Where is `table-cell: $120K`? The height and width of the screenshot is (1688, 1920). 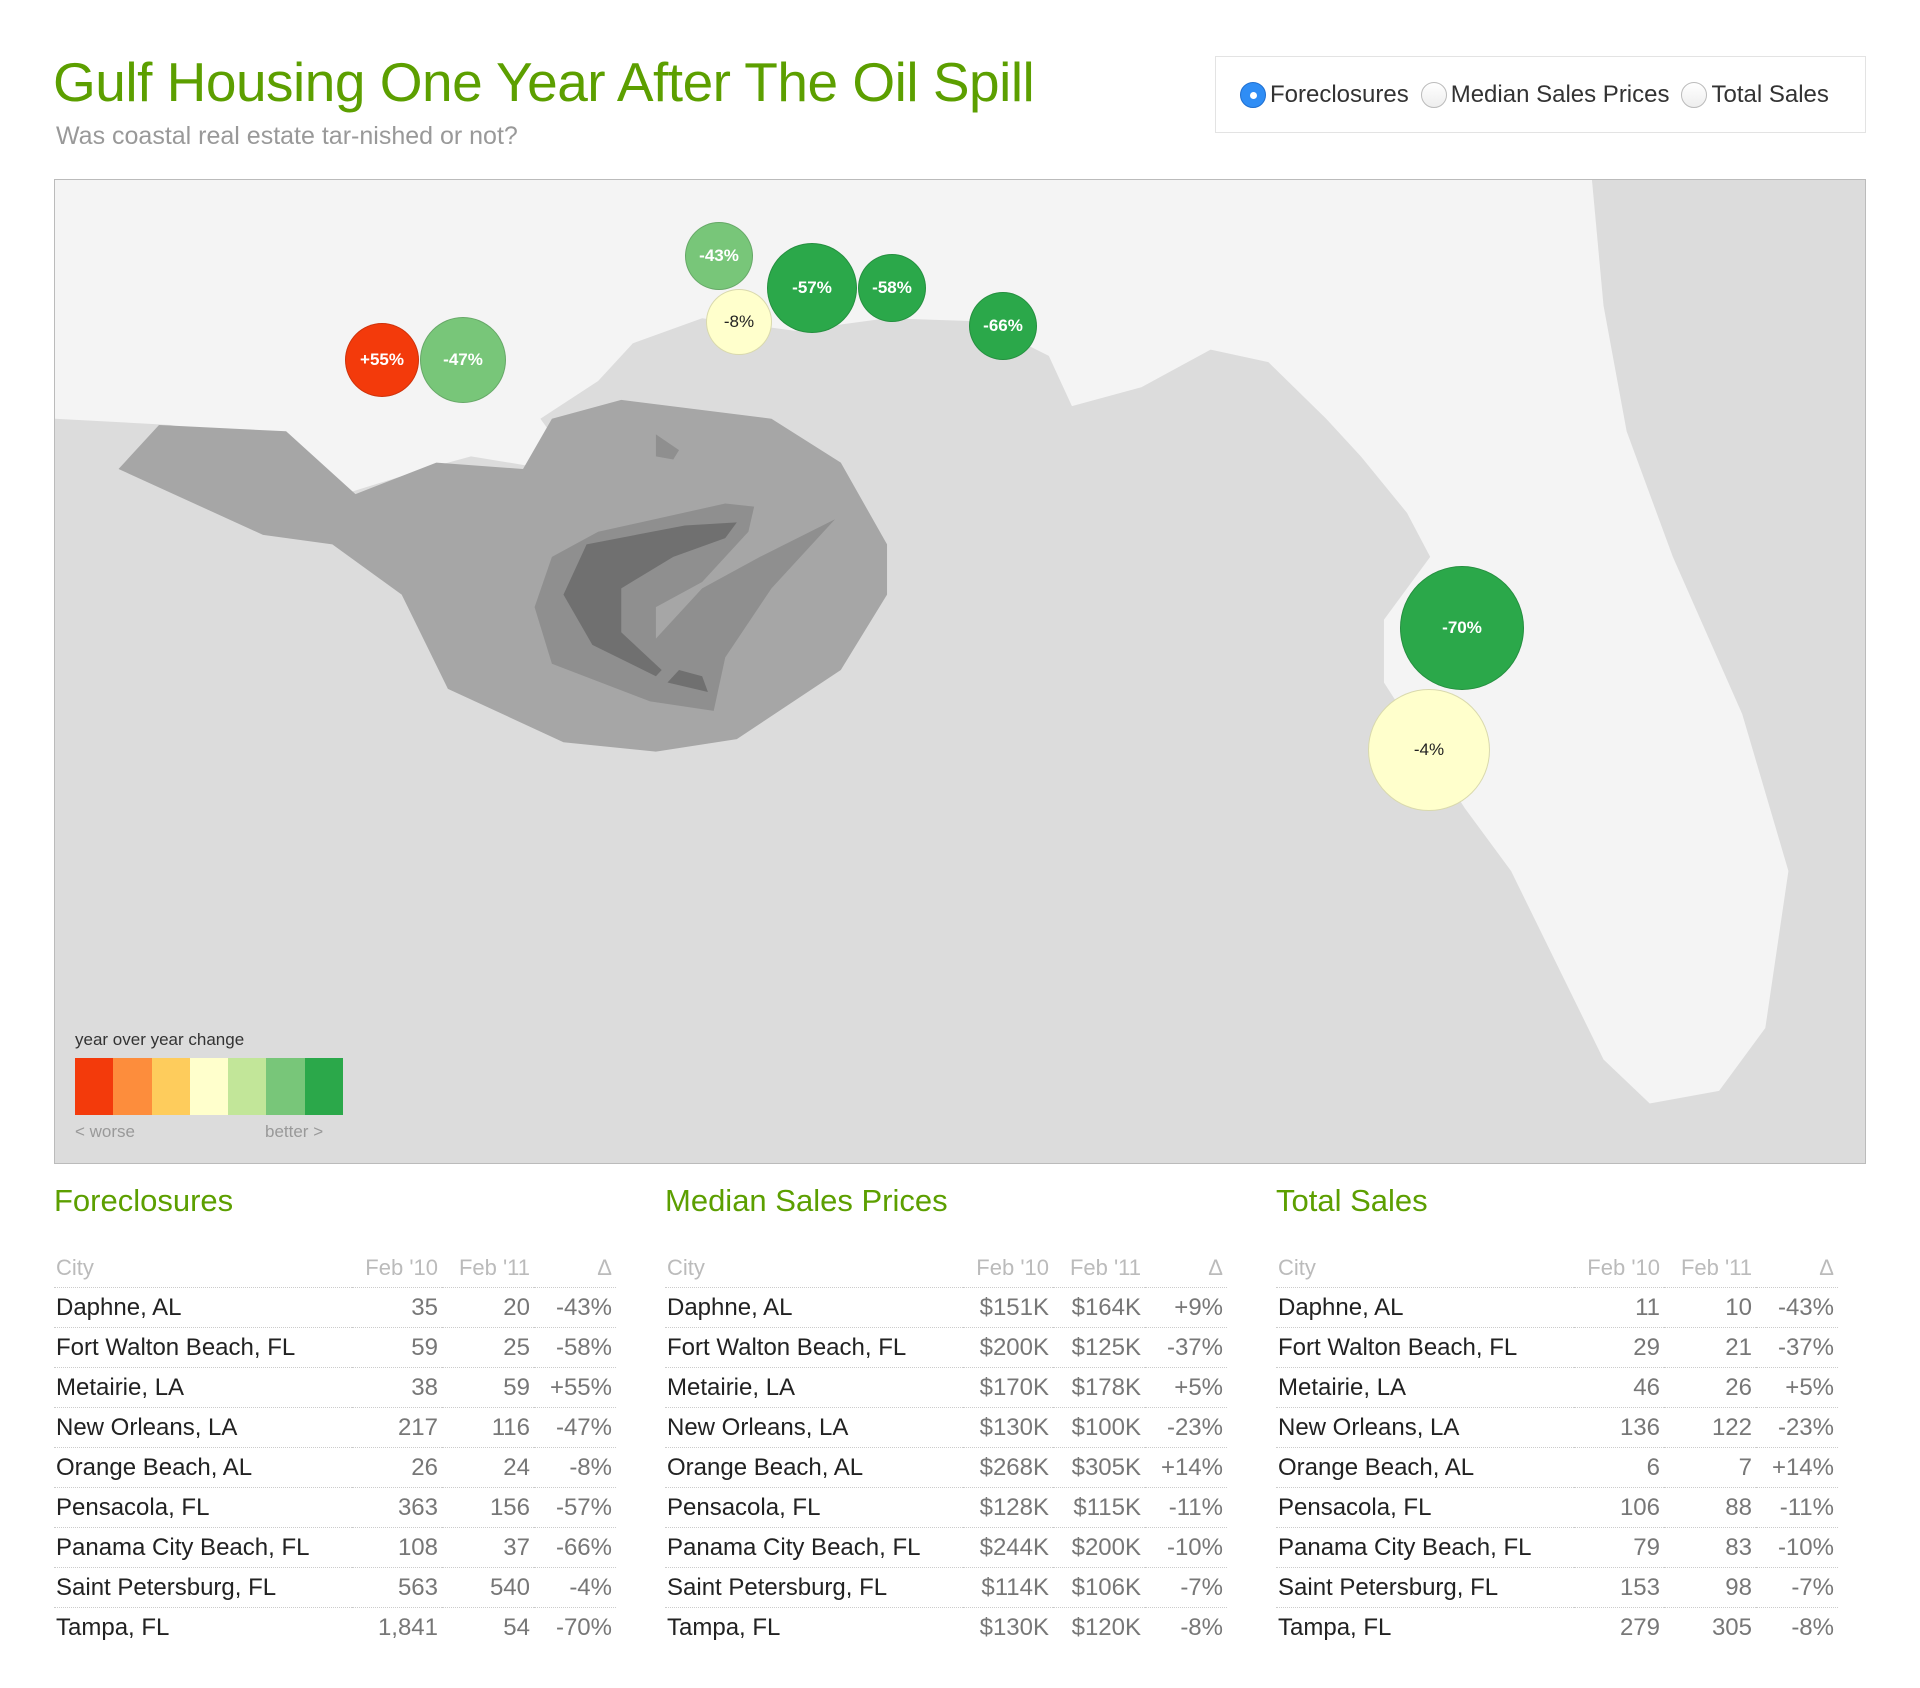
table-cell: $120K is located at coordinates (1106, 1627).